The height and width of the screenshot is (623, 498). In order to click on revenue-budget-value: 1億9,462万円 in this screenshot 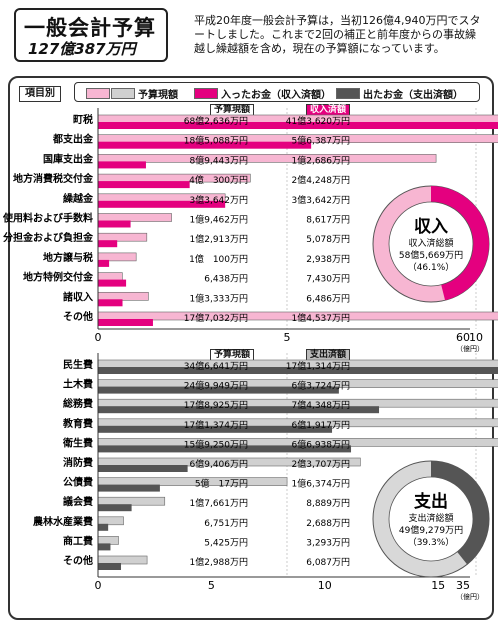, I will do `click(219, 220)`.